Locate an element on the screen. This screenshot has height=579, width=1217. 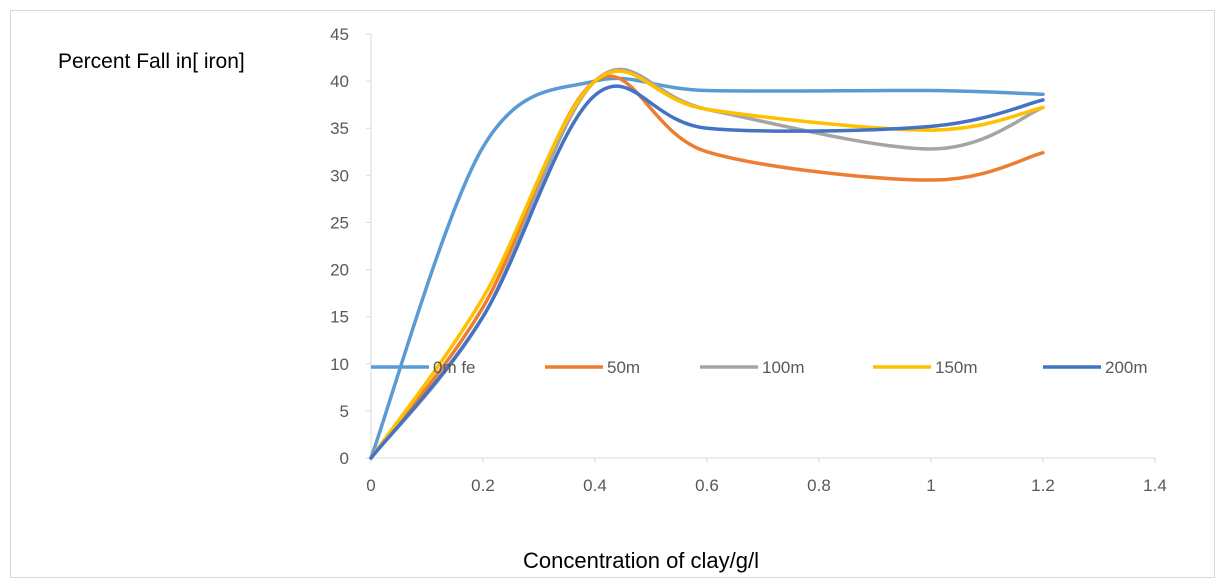
y-tick-label: 40 is located at coordinates (339, 81).